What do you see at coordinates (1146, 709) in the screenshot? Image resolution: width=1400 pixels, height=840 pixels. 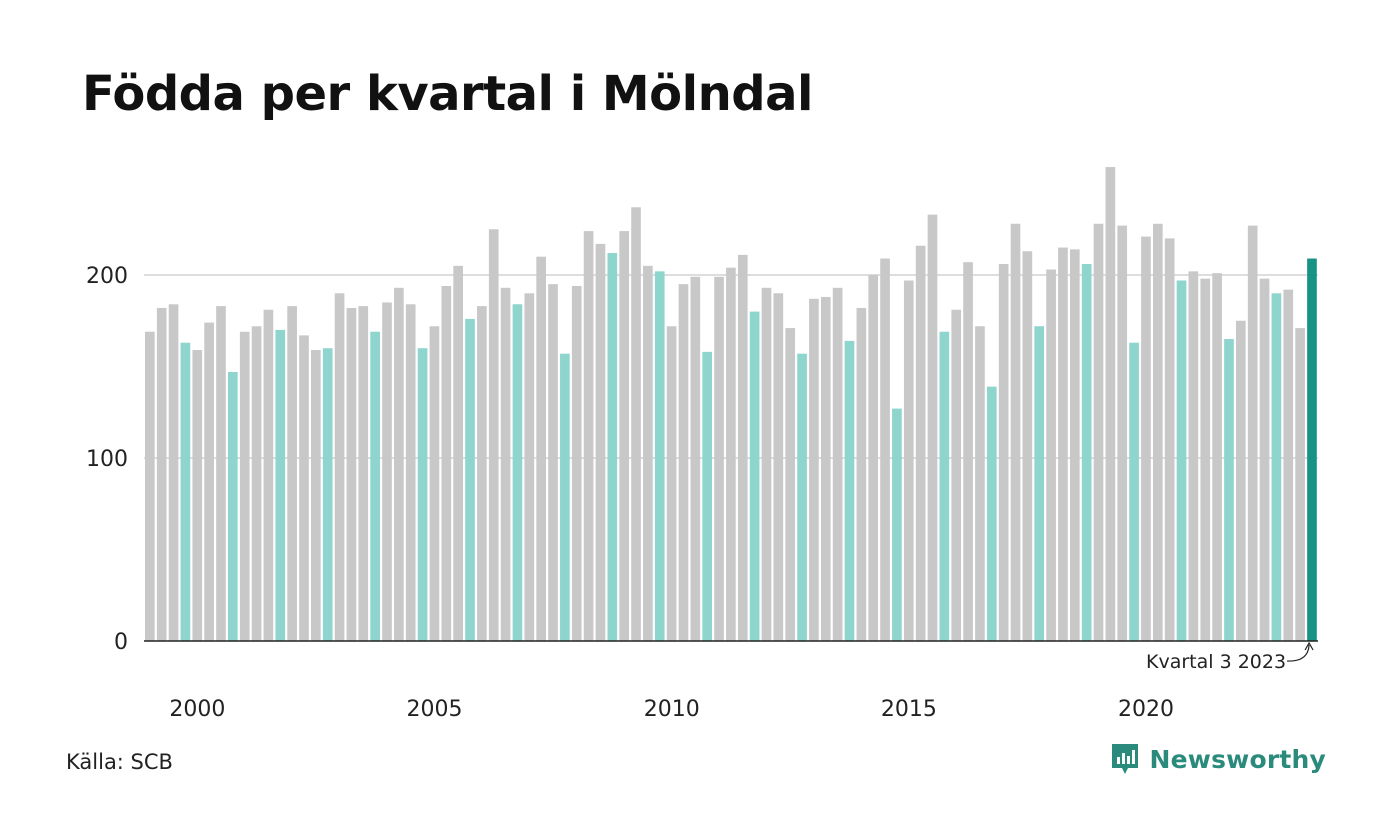 I see `x-tick-label: 2020` at bounding box center [1146, 709].